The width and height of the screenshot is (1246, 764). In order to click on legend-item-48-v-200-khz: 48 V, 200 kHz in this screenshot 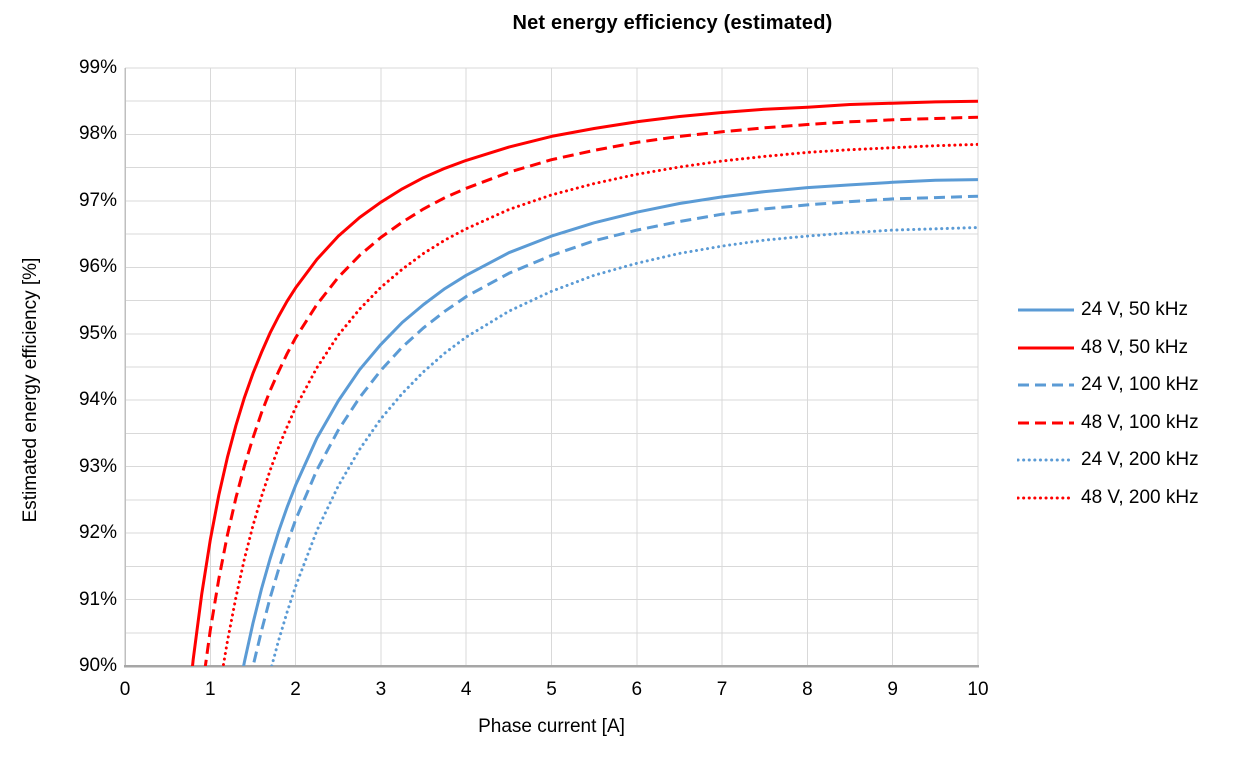, I will do `click(1108, 498)`.